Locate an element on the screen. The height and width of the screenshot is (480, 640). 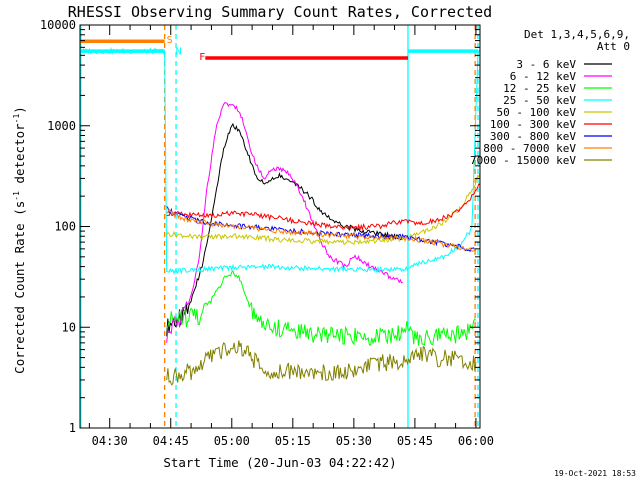
y-tick-label-0: 1 is located at coordinates (72, 428).